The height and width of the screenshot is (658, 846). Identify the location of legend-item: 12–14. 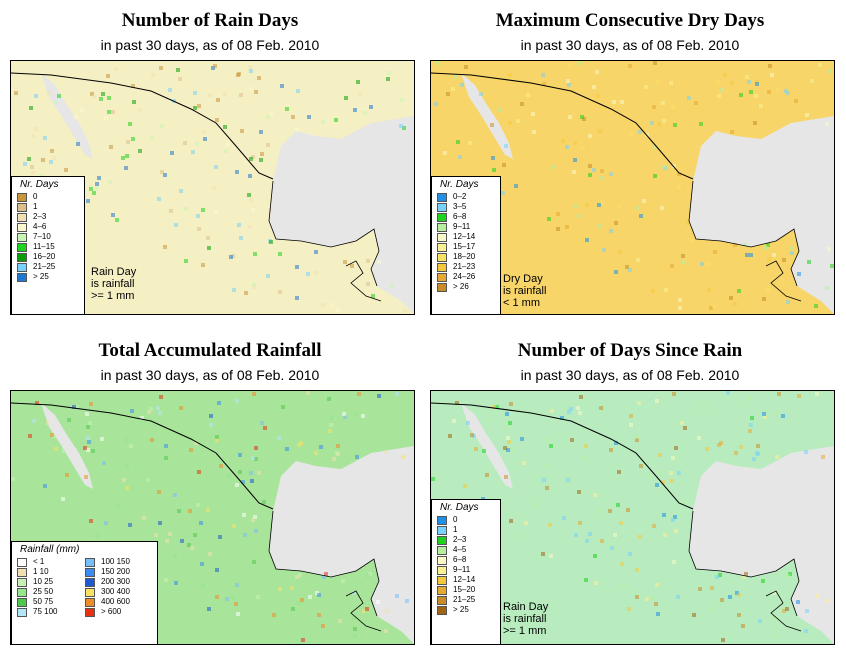
(466, 580).